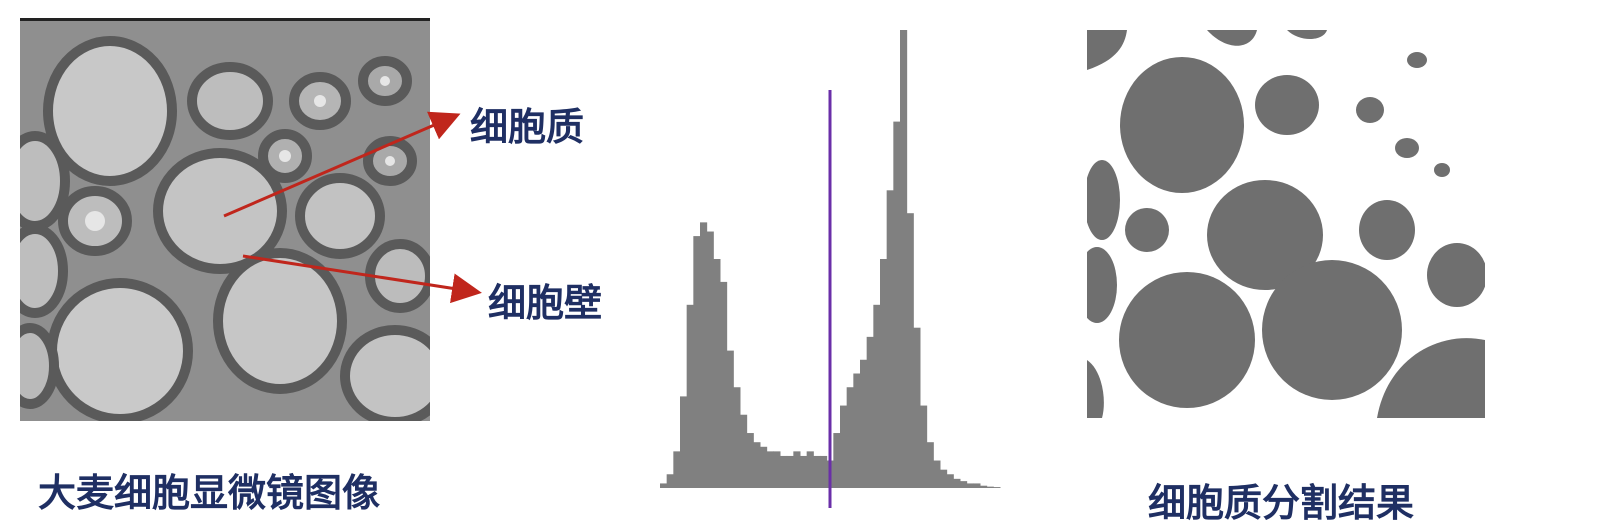 This screenshot has height=532, width=1620. What do you see at coordinates (527, 126) in the screenshot?
I see `cytoplasm-label: 细胞质` at bounding box center [527, 126].